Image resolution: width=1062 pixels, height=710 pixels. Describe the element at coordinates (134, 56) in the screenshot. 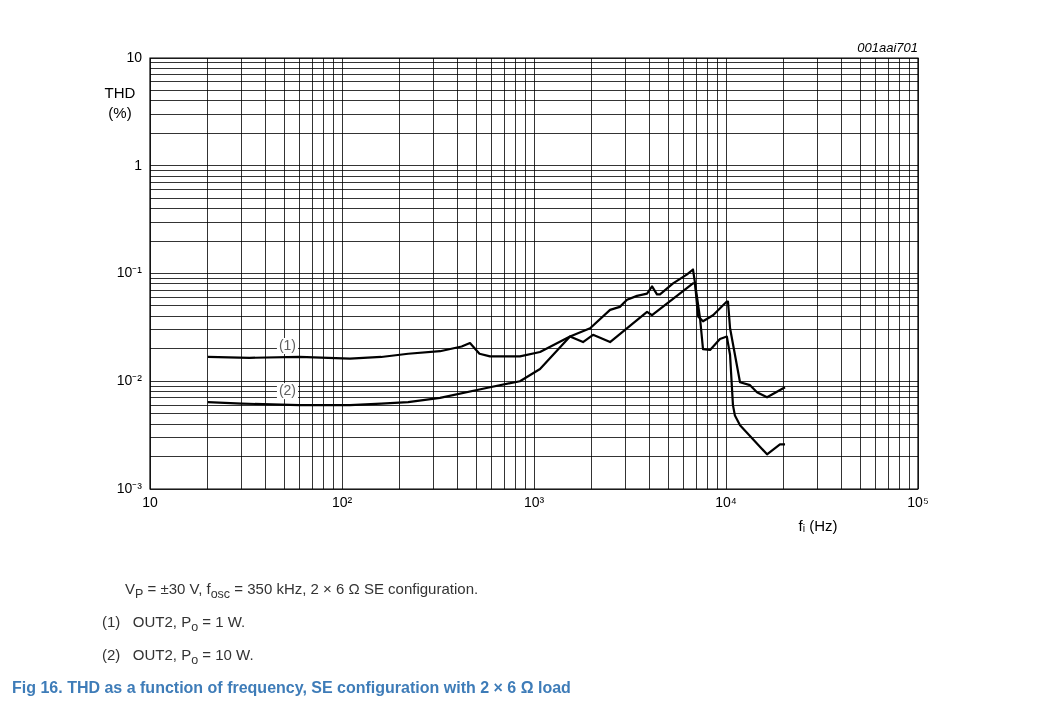

I see `y-tick-label: 10` at that location.